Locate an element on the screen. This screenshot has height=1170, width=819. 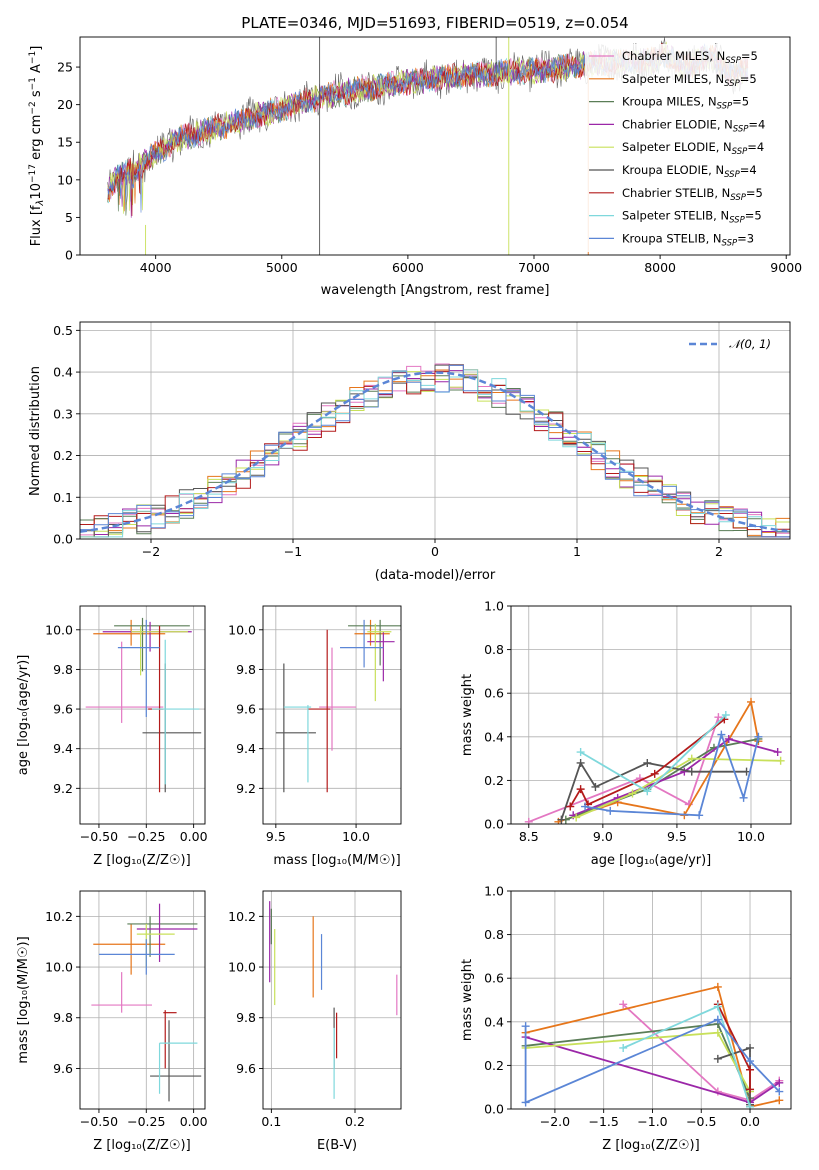
legend-entry: Kroupa MILES, NSSP=5 is located at coordinates (685, 103).